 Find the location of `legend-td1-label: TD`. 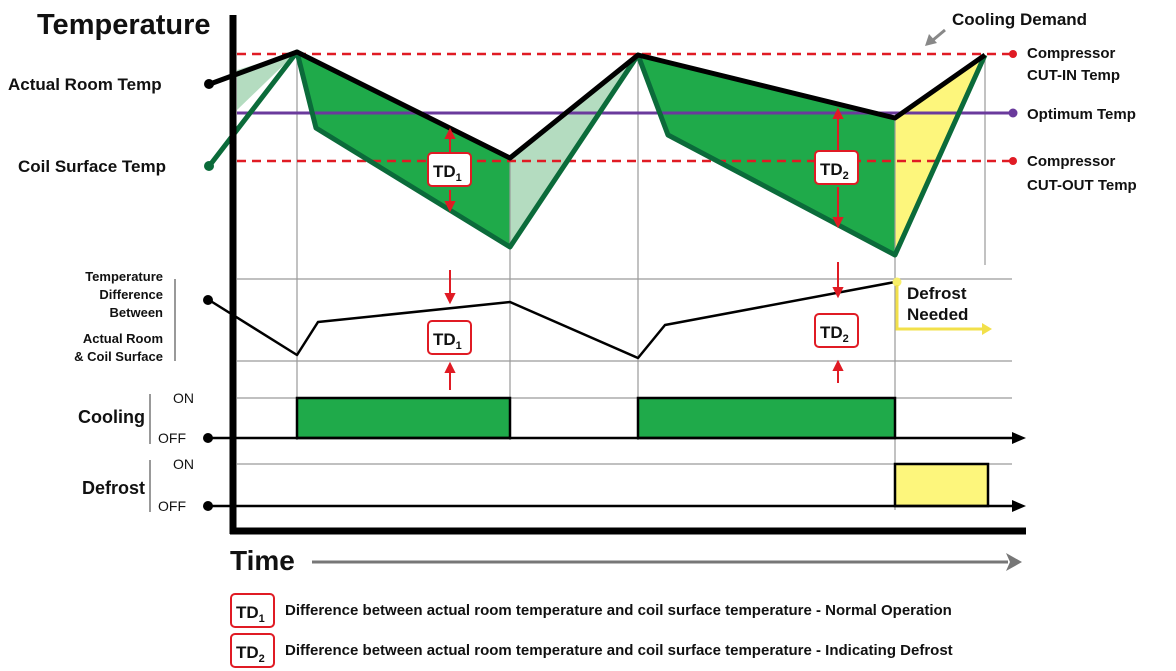

legend-td1-label: TD is located at coordinates (247, 612).